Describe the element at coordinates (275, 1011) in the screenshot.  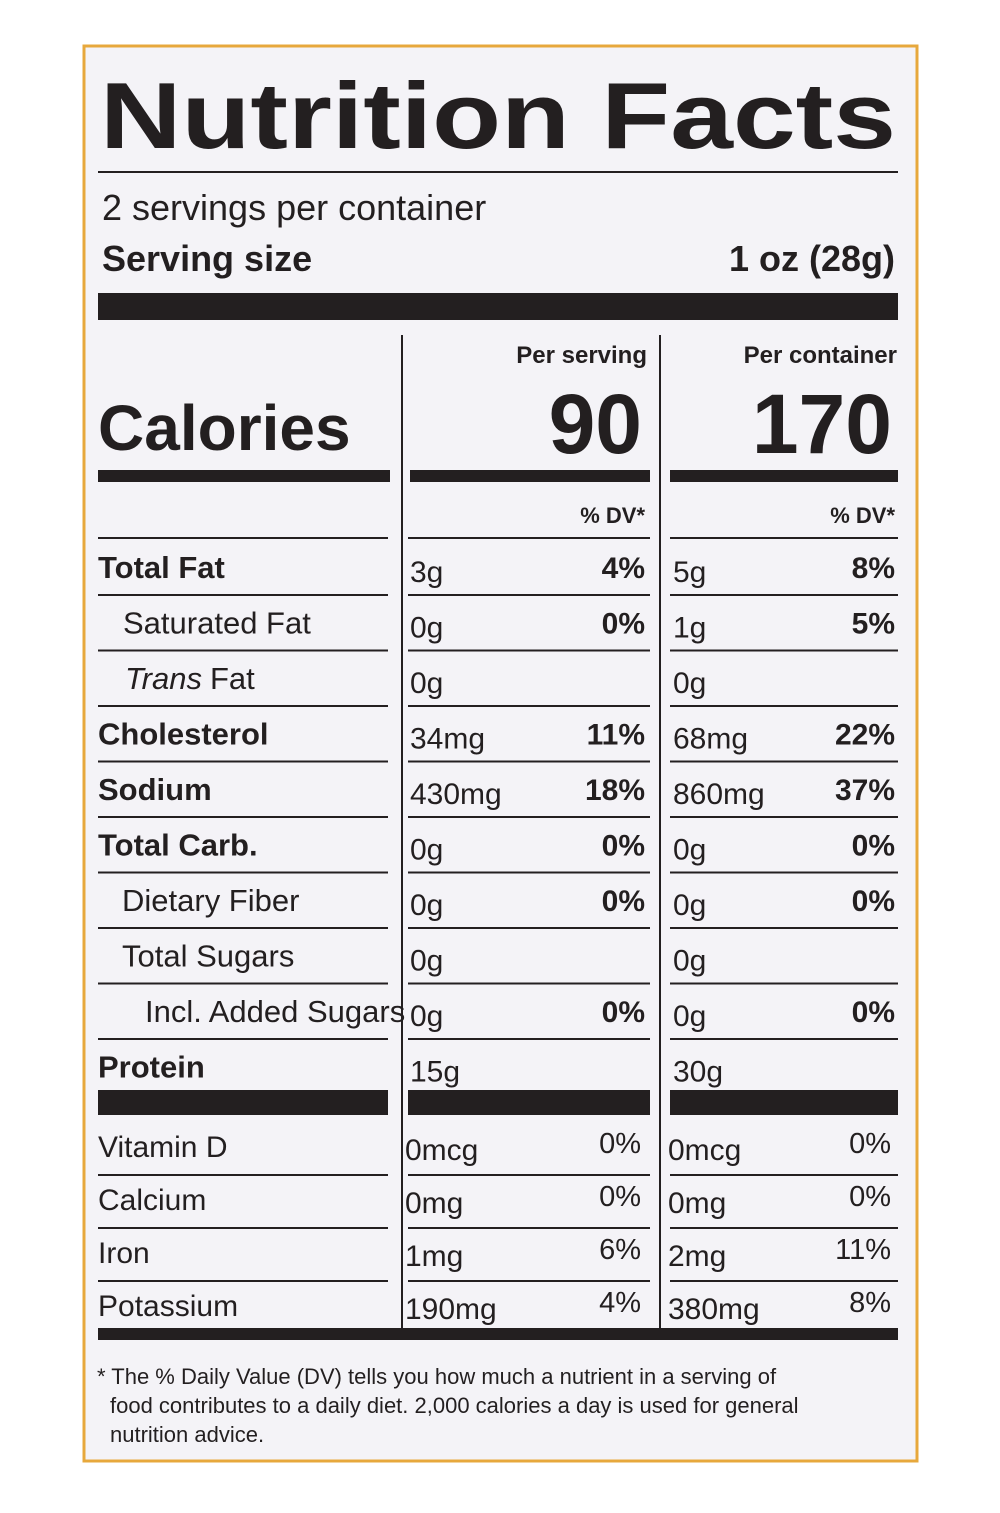
I see `nutrient-name: Incl. Added Sugars` at that location.